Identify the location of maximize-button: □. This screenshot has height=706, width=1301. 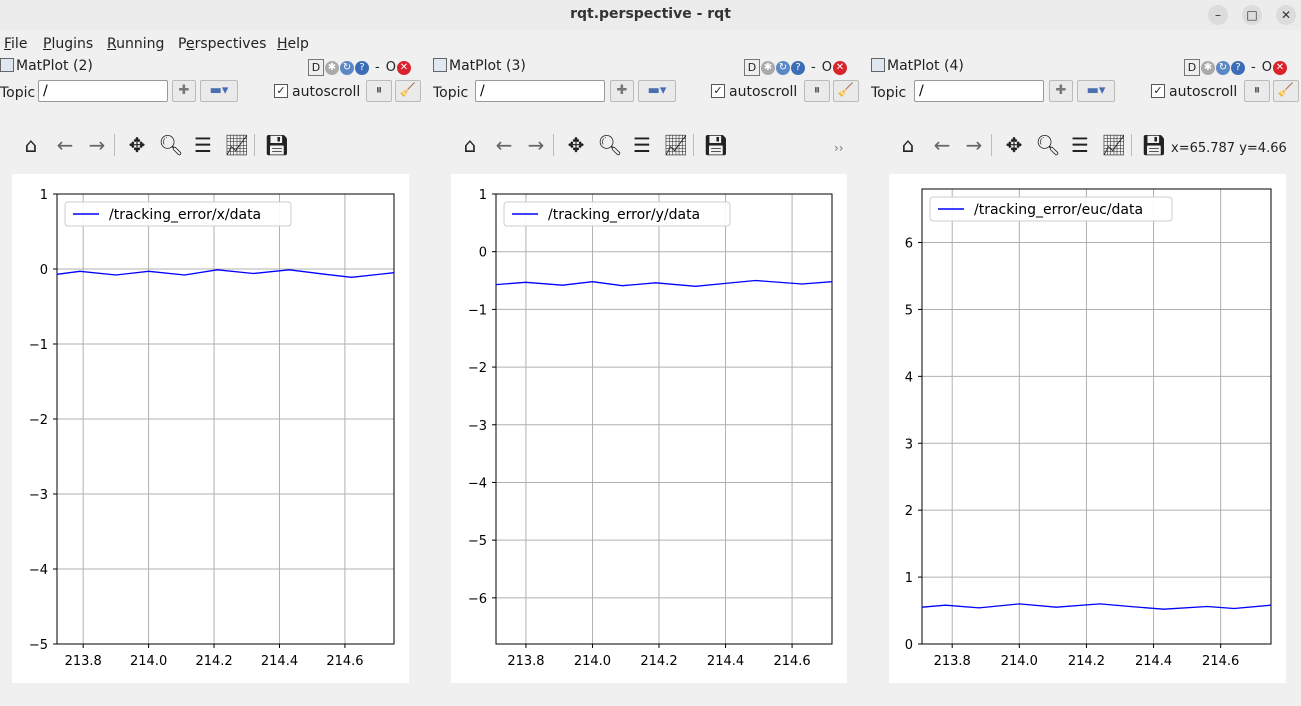
(1252, 15).